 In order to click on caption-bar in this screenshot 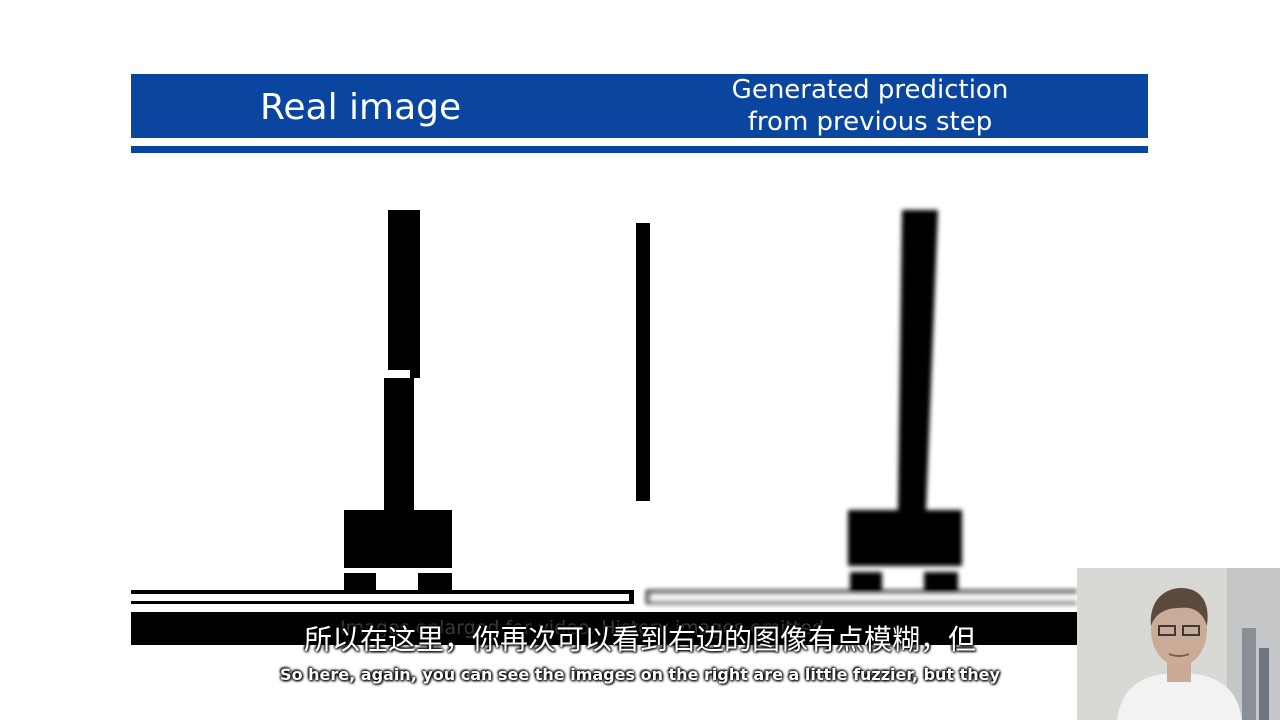, I will do `click(604, 628)`.